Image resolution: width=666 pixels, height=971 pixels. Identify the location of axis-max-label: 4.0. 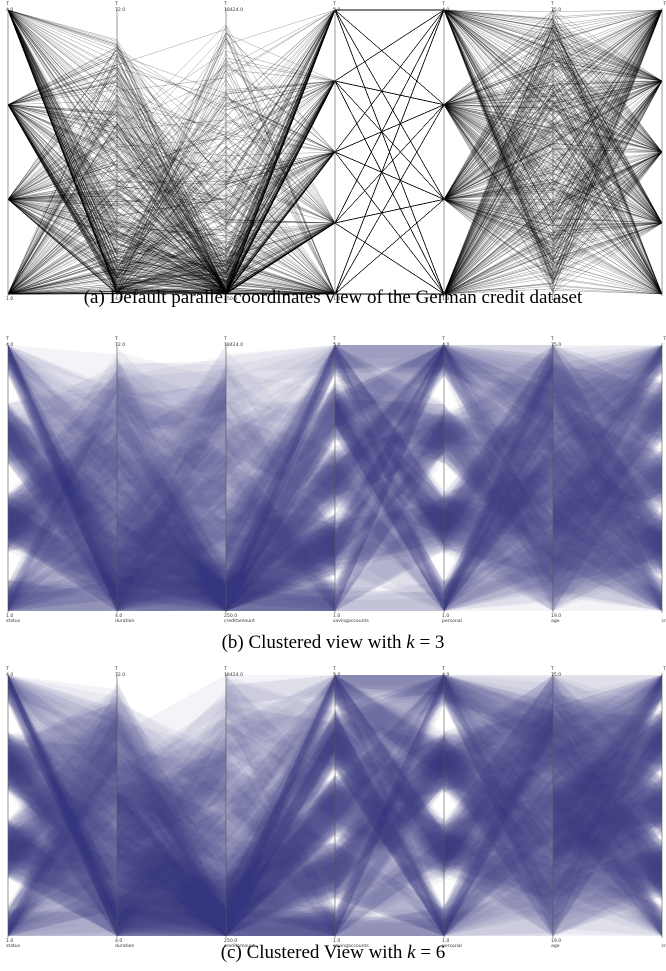
(9, 675).